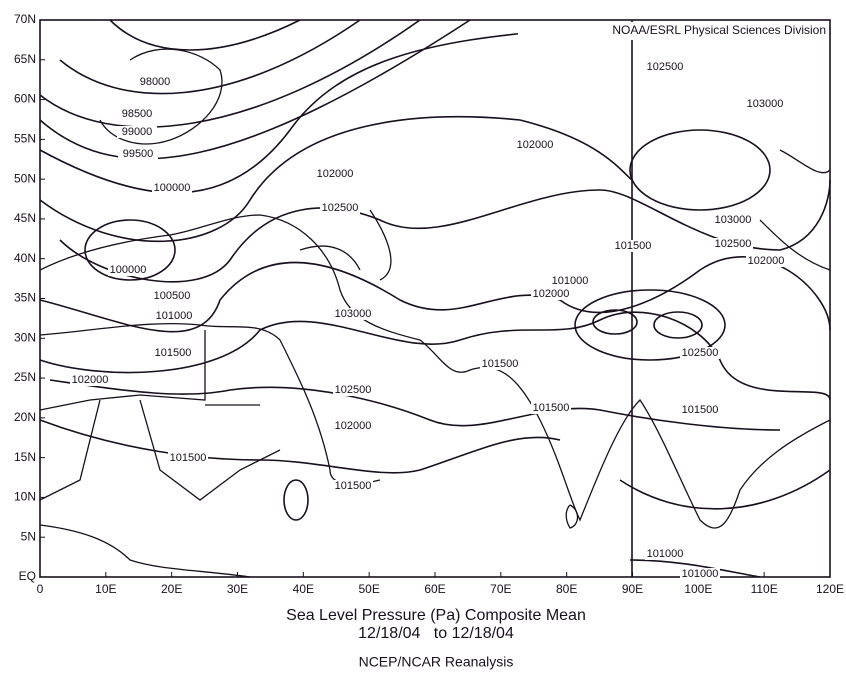  What do you see at coordinates (25, 497) in the screenshot?
I see `lat-label: 10N` at bounding box center [25, 497].